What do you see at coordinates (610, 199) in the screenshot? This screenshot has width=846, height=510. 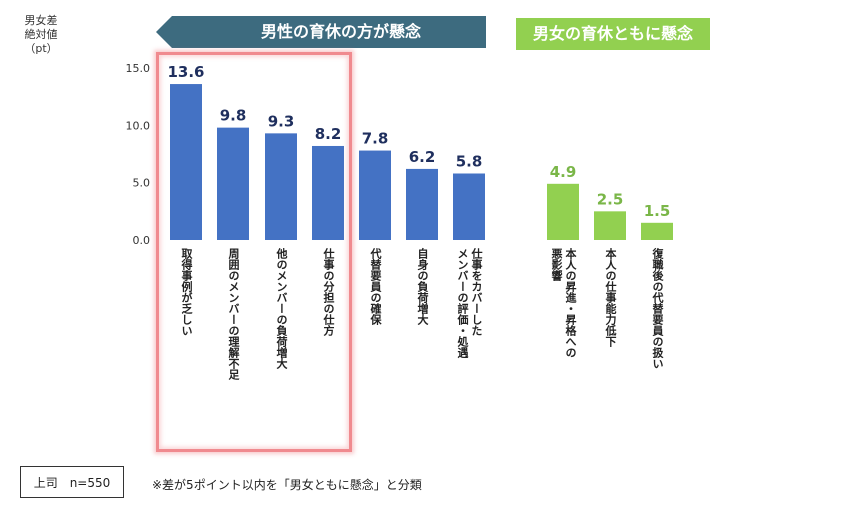 I see `data-label-9: 2.5` at bounding box center [610, 199].